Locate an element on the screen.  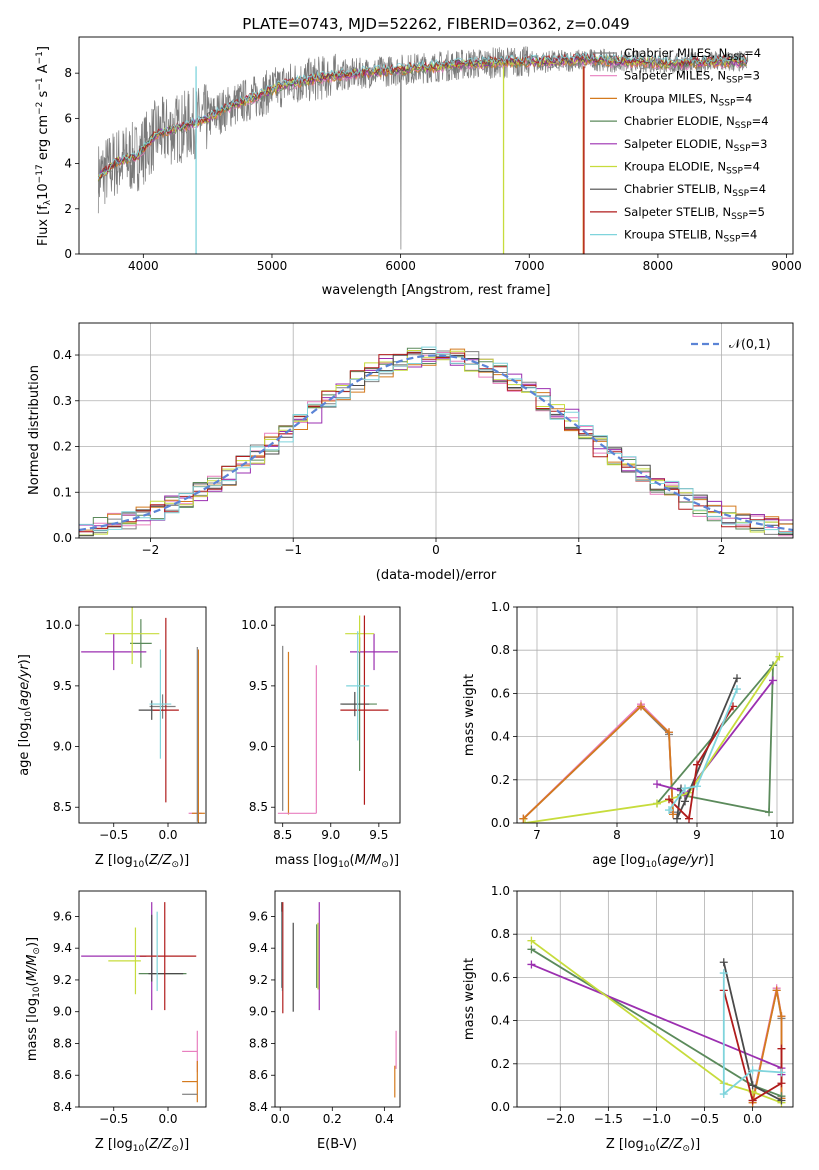
x-axis-label: Z [log10(Z/Z⊙)] is located at coordinates (653, 1145).